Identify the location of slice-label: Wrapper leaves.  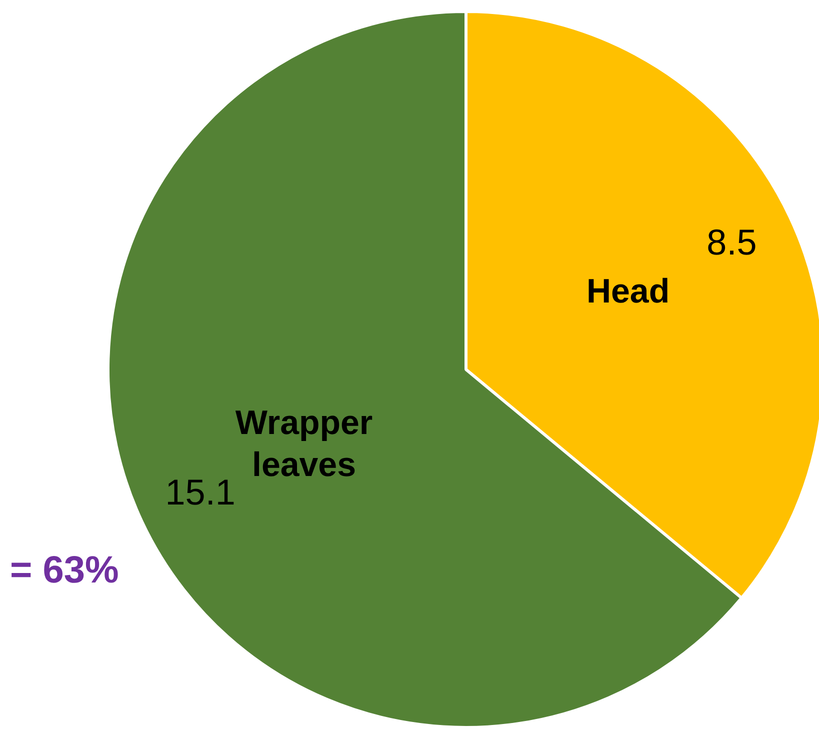
(304, 444).